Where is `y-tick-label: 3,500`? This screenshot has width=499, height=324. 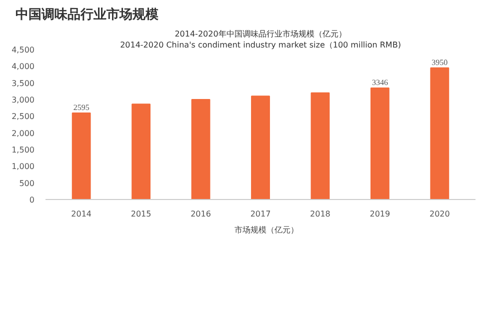
y-tick-label: 3,500 is located at coordinates (23, 83).